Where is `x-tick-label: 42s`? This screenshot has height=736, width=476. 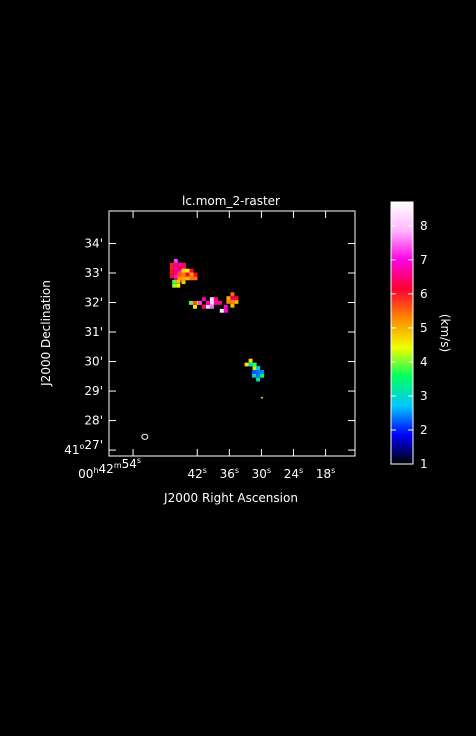
x-tick-label: 42s is located at coordinates (197, 473).